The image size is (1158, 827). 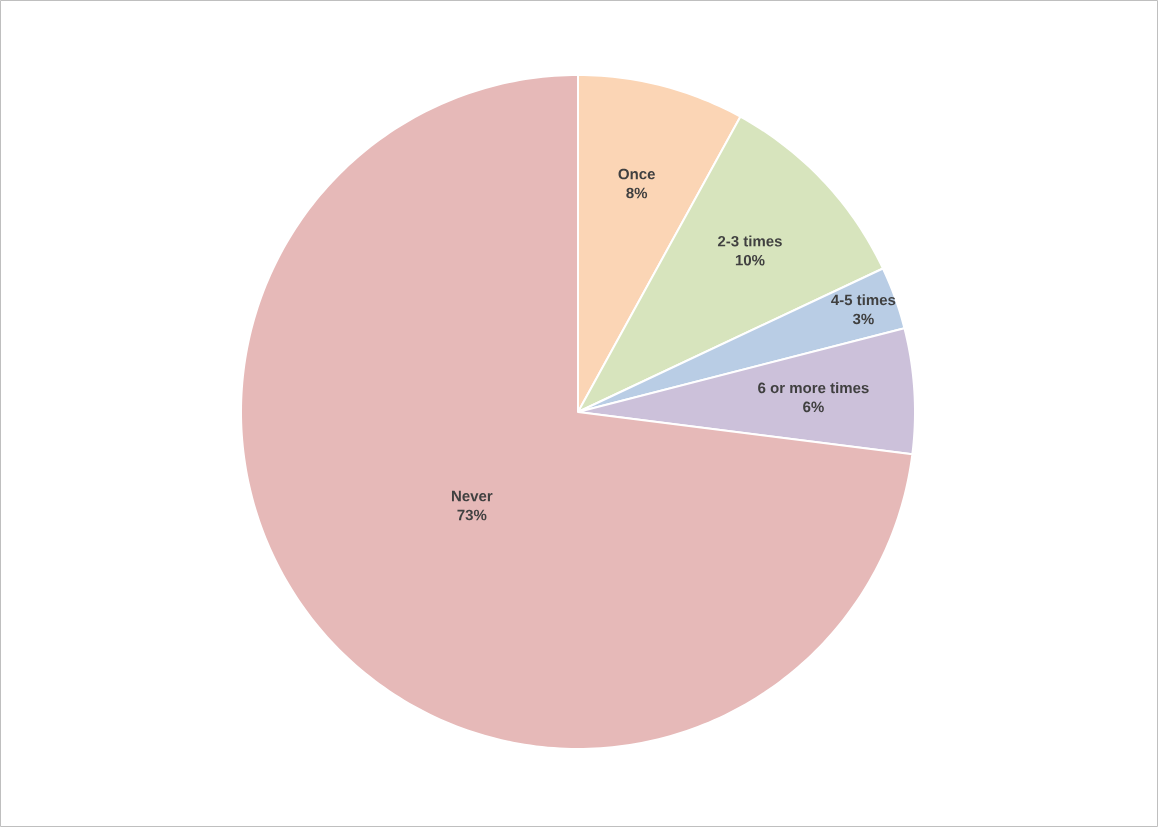 What do you see at coordinates (472, 496) in the screenshot?
I see `slice-label: Never` at bounding box center [472, 496].